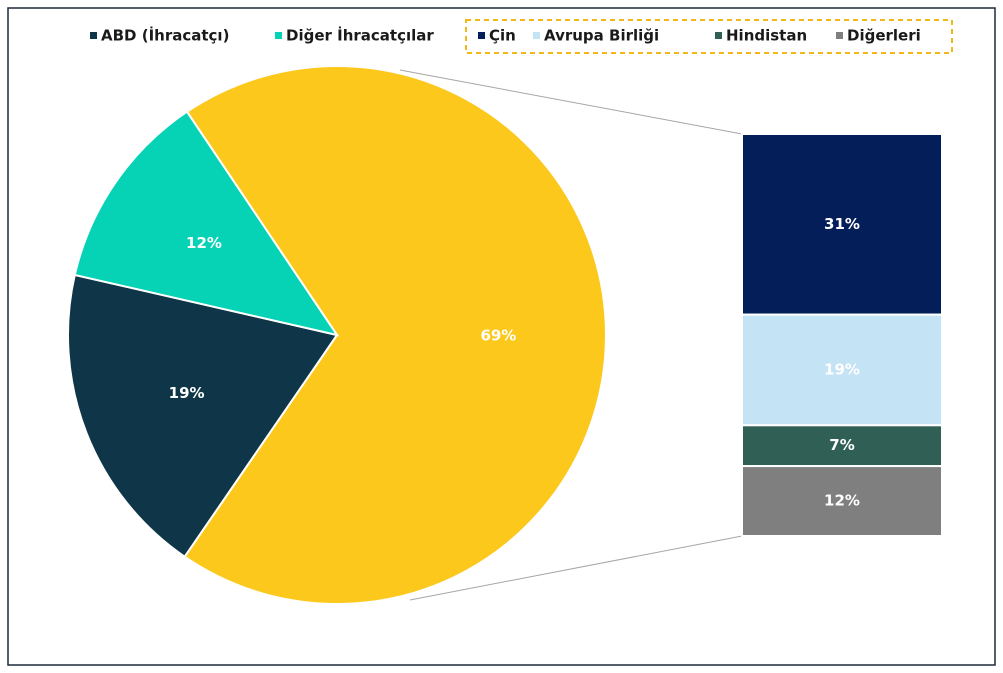 The width and height of the screenshot is (1003, 673). What do you see at coordinates (498, 335) in the screenshot?
I see `data-label: 69%` at bounding box center [498, 335].